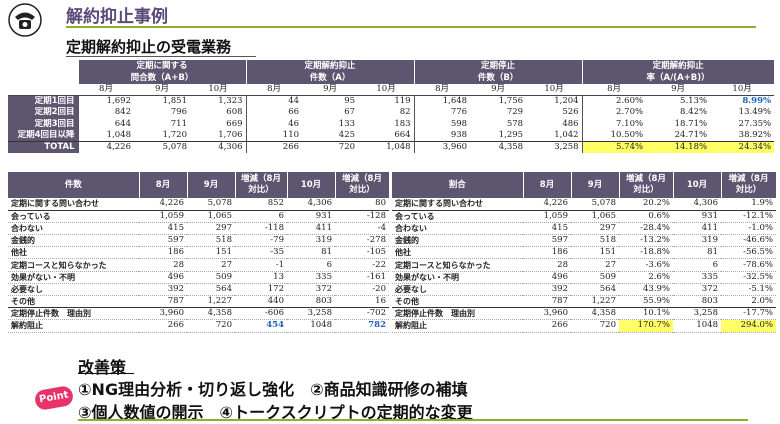 This screenshot has width=780, height=424. I want to click on title-divider, so click(411, 27).